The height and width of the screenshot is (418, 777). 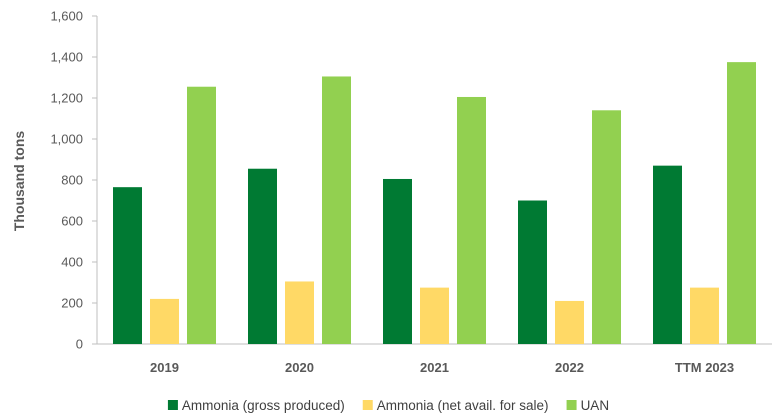 What do you see at coordinates (299, 367) in the screenshot?
I see `x-category-label: 2020` at bounding box center [299, 367].